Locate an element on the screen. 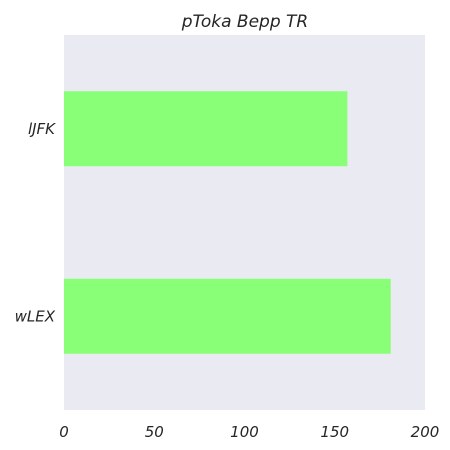 This screenshot has height=450, width=450. y-tick-label: lJFK is located at coordinates (42, 129).